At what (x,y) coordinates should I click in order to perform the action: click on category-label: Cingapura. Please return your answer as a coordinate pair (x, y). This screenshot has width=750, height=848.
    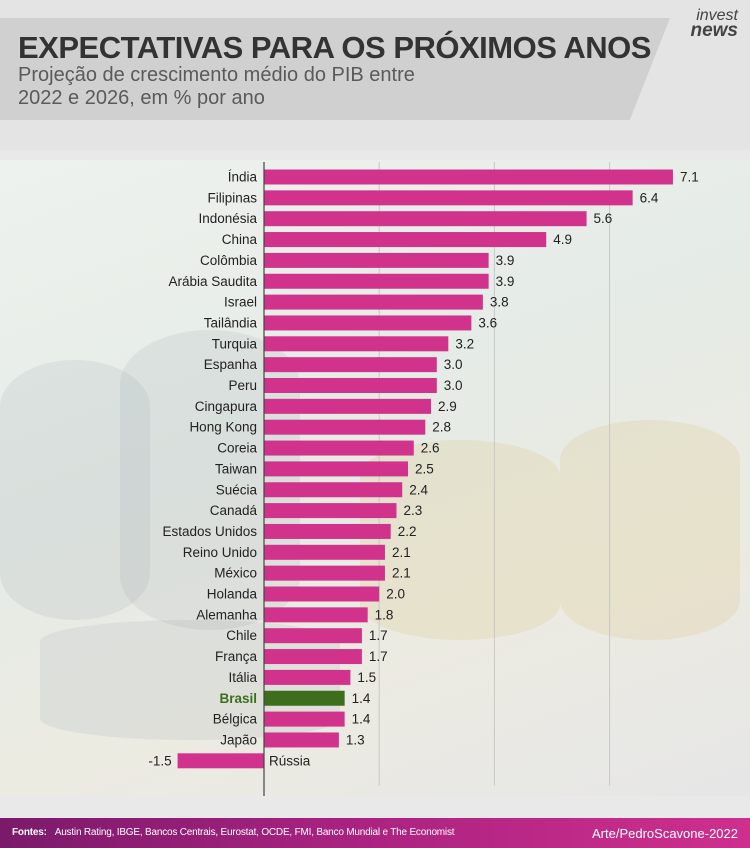
    Looking at the image, I should click on (226, 406).